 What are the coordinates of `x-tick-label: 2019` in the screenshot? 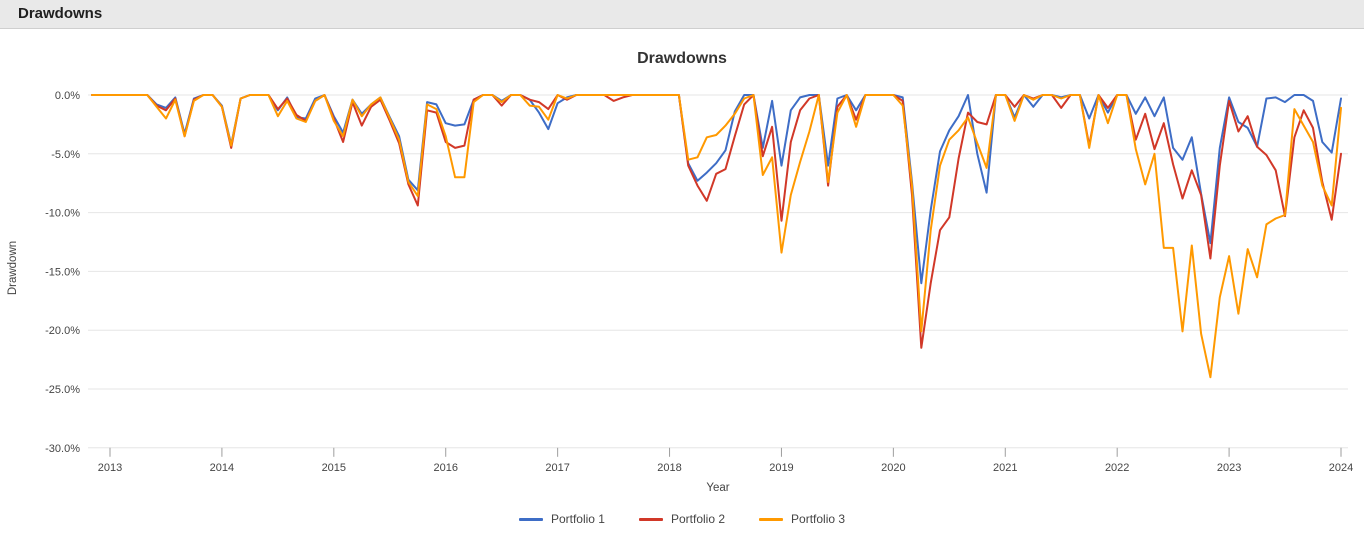 It's located at (781, 468).